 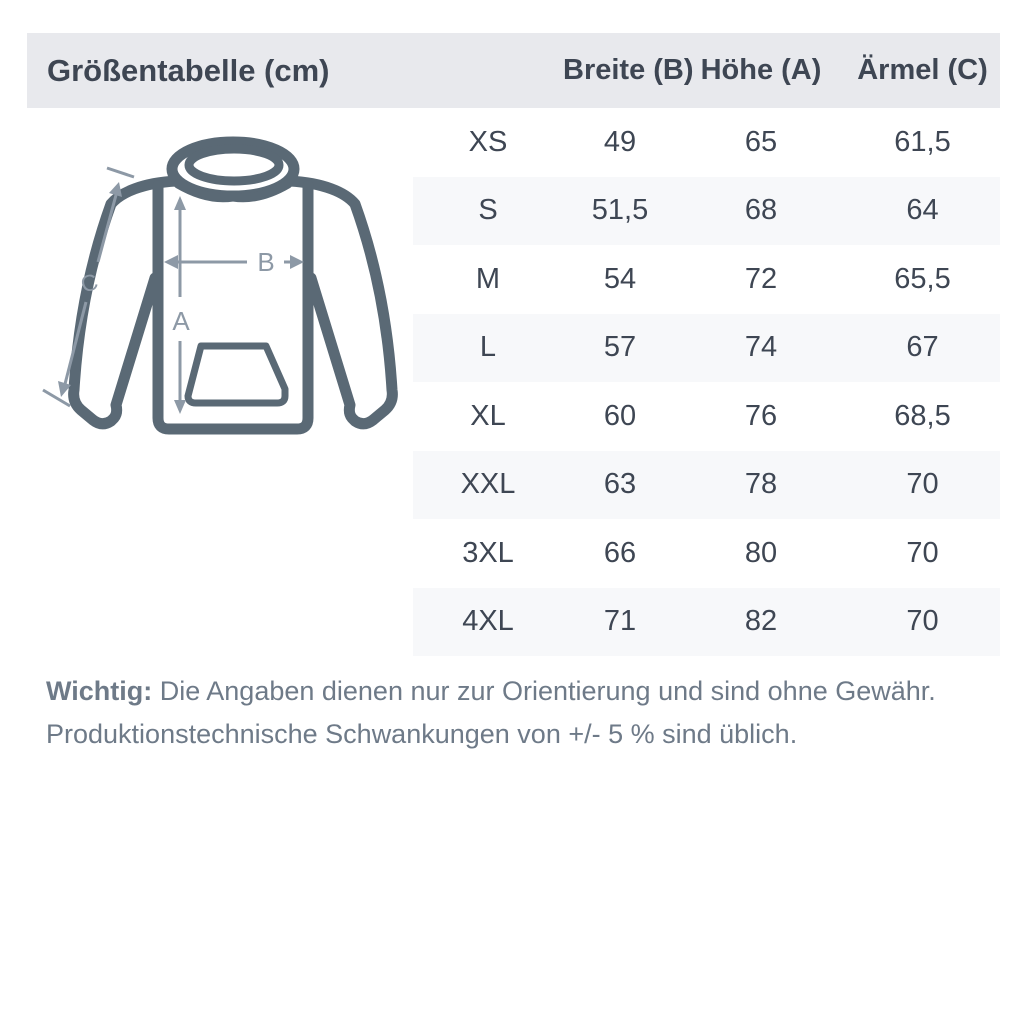 I want to click on aermel-cell: 64, so click(x=922, y=210).